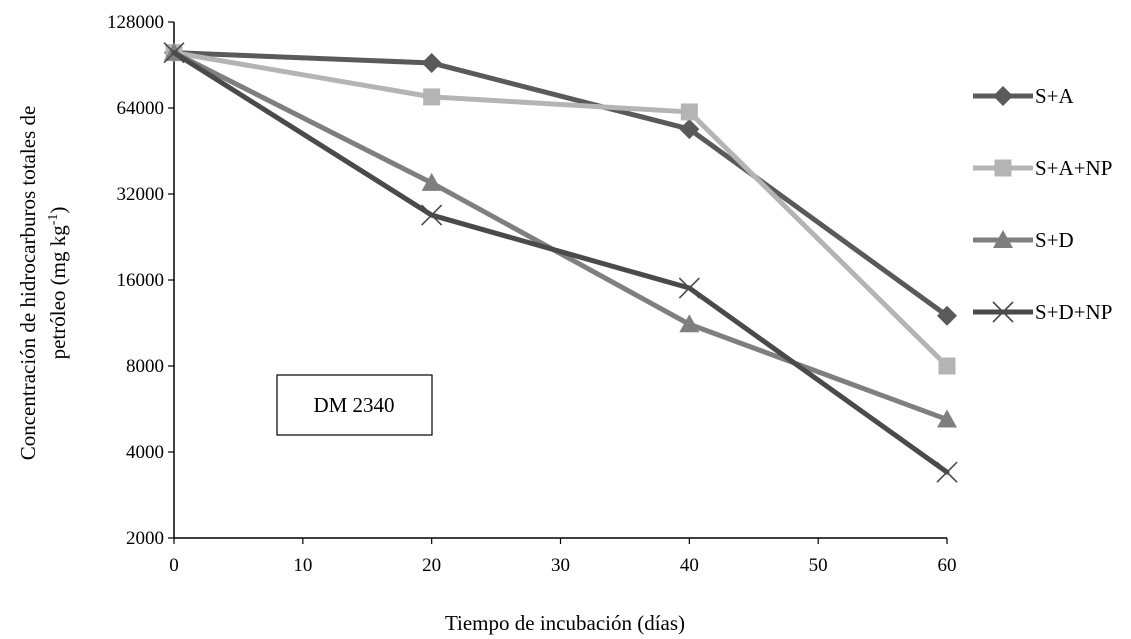  I want to click on y-tick-label: 32000, so click(141, 194).